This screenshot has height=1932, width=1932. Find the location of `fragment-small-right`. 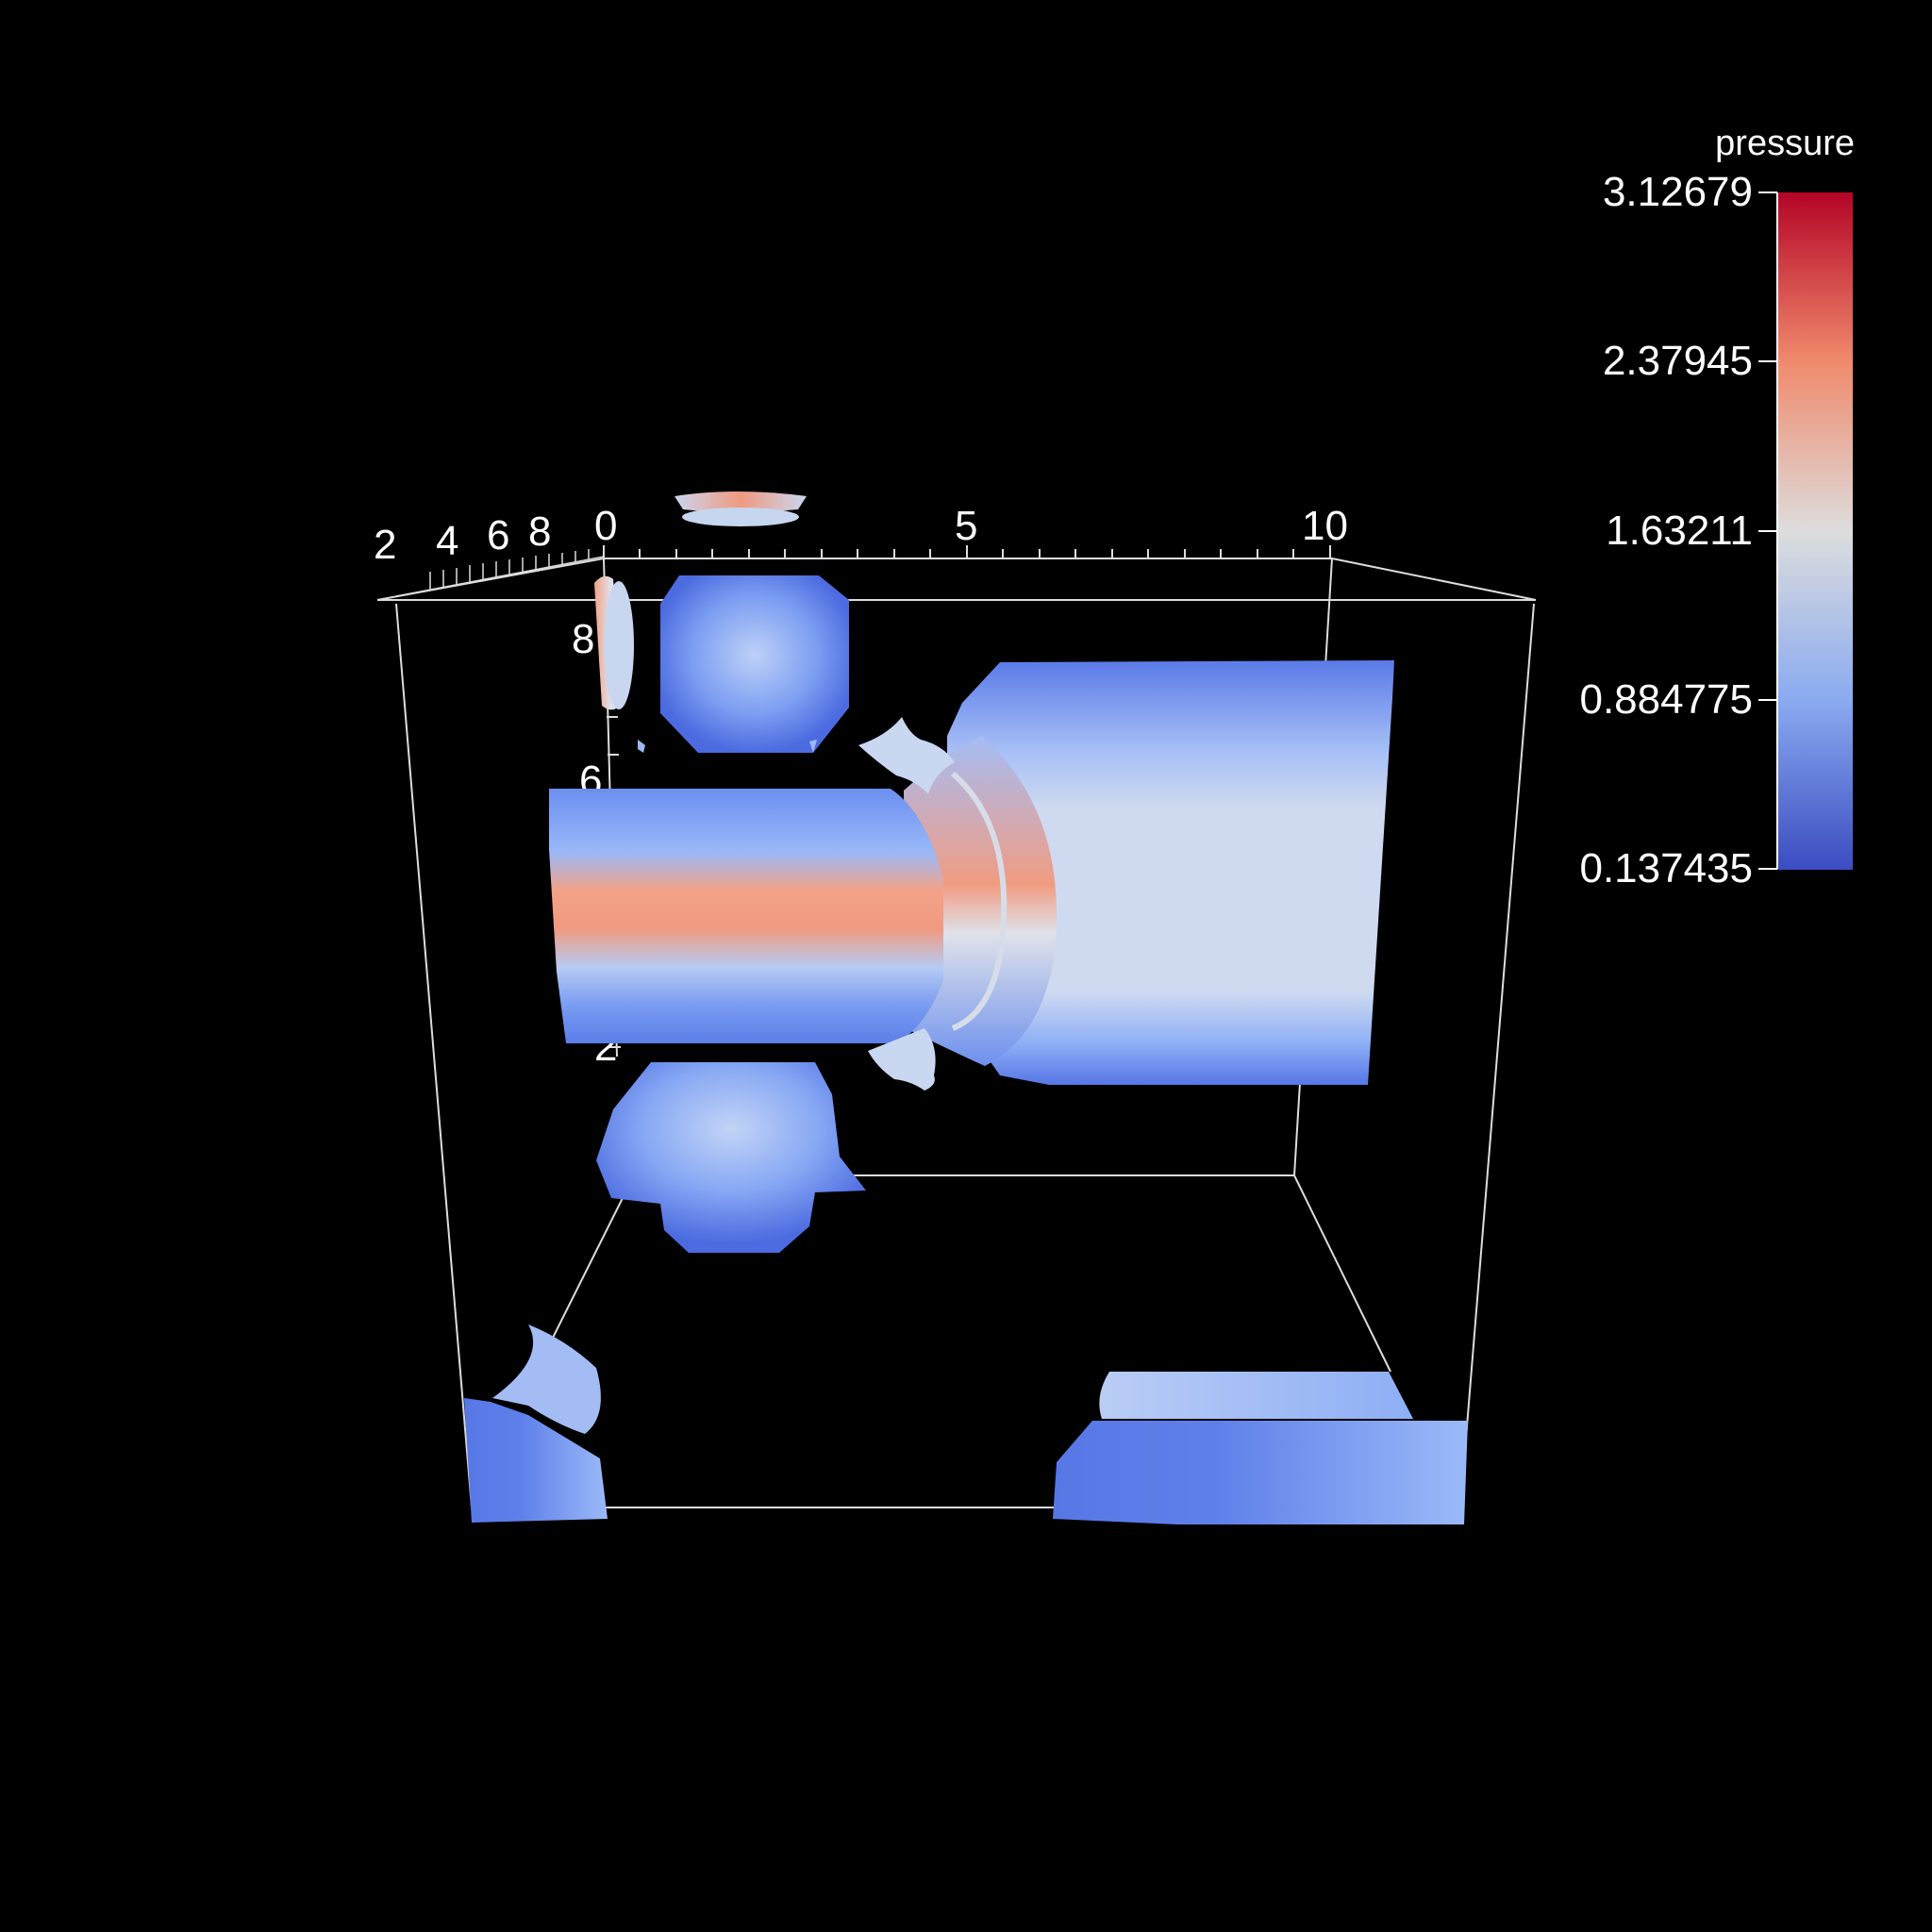

fragment-small-right is located at coordinates (813, 746).